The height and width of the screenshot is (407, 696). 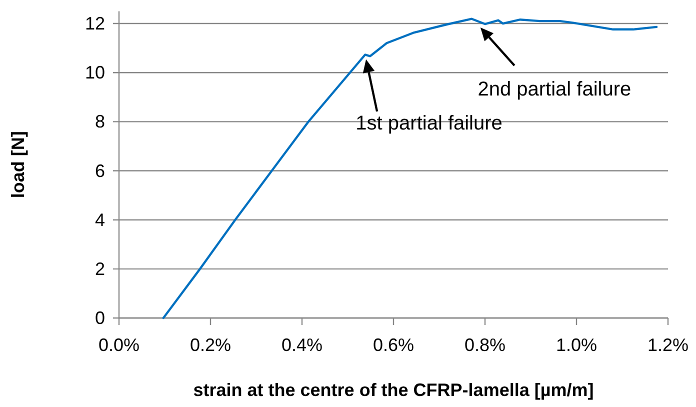 What do you see at coordinates (393, 390) in the screenshot?
I see `x-axis-title: strain at the centre of the CFRP-lamella [µm/m]` at bounding box center [393, 390].